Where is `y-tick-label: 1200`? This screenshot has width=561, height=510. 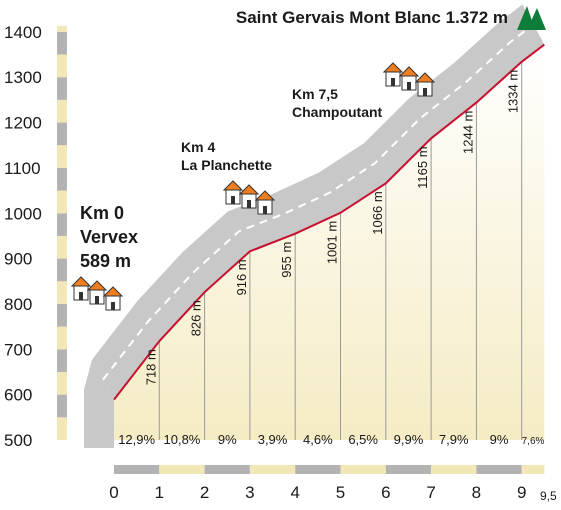
y-tick-label: 1200 is located at coordinates (23, 123).